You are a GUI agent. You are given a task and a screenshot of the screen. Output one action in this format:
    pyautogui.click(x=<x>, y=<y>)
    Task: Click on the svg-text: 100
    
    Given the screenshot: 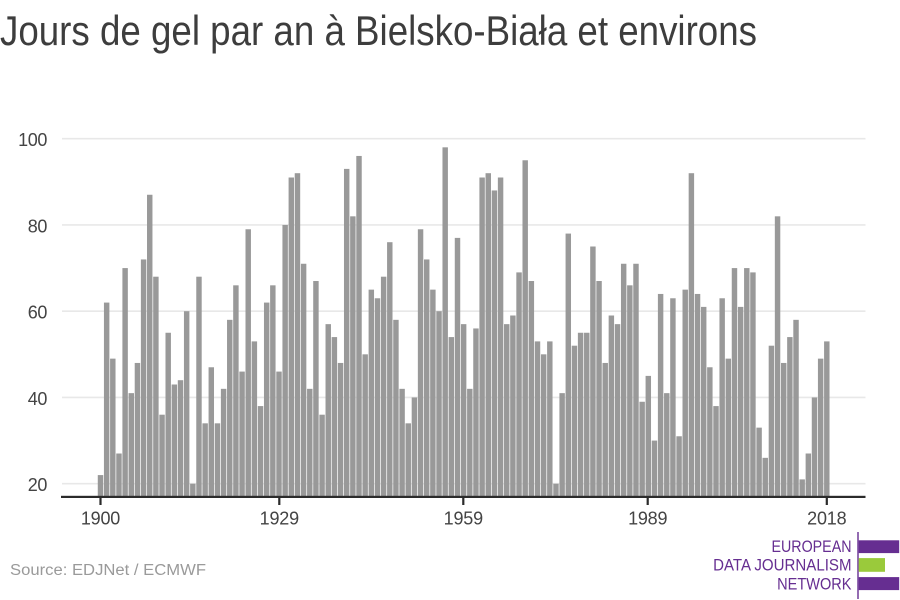 What is the action you would take?
    pyautogui.click(x=32, y=140)
    